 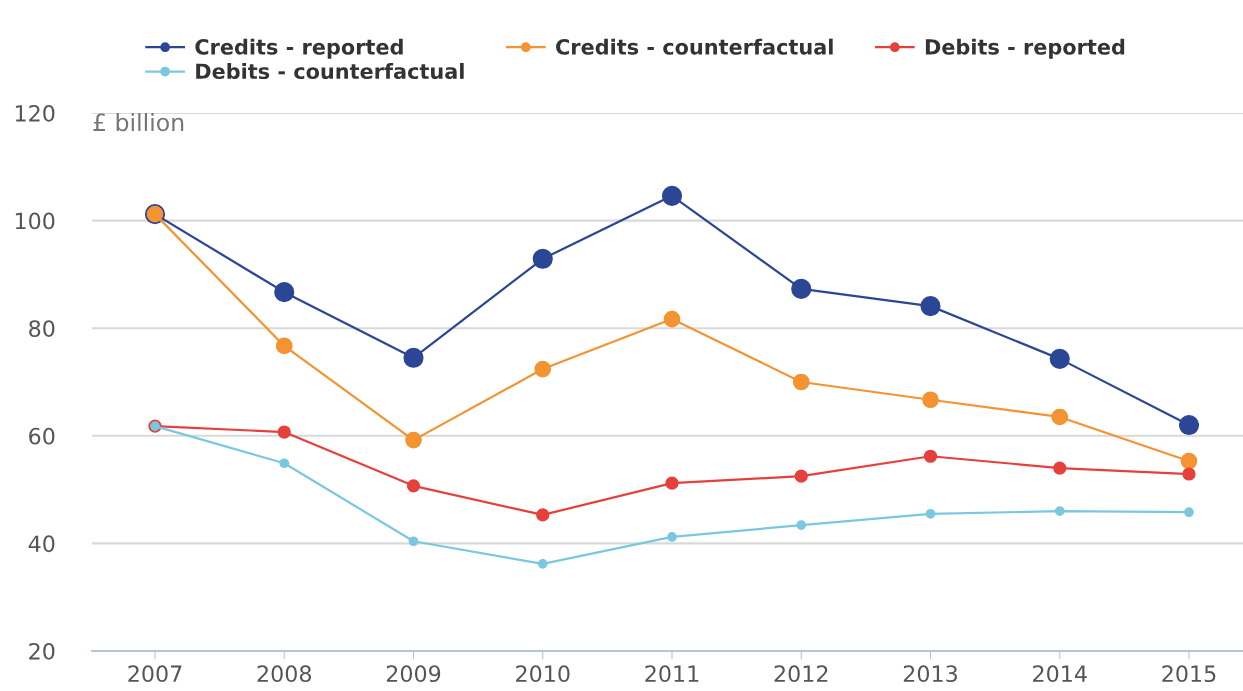 I want to click on y-tick-label: 20, so click(x=42, y=651).